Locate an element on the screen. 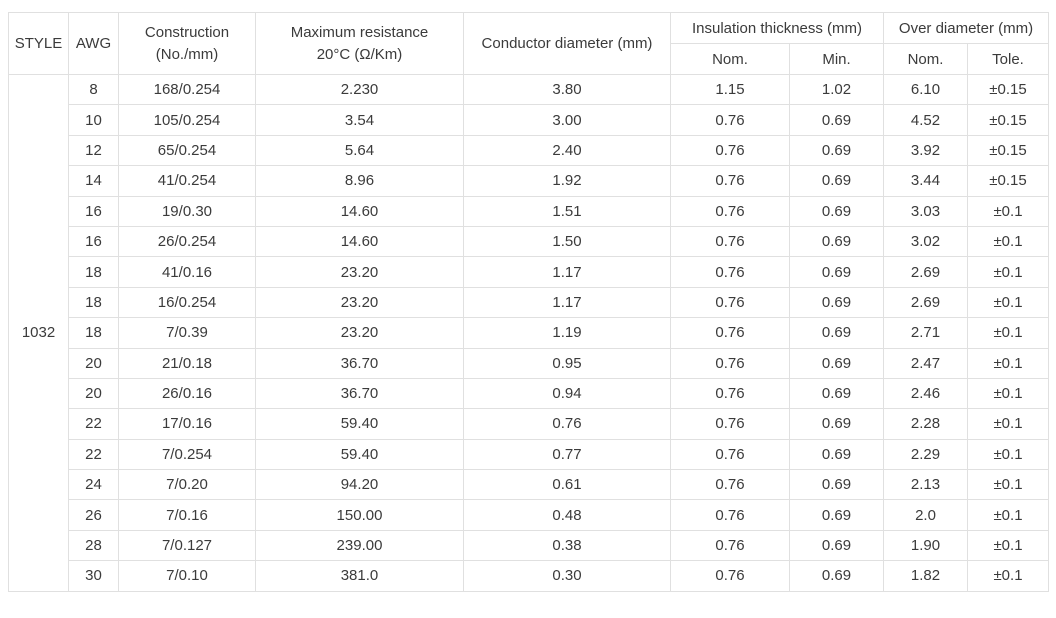 This screenshot has height=618, width=1056. over-nom-cell: 2.29 is located at coordinates (925, 454).